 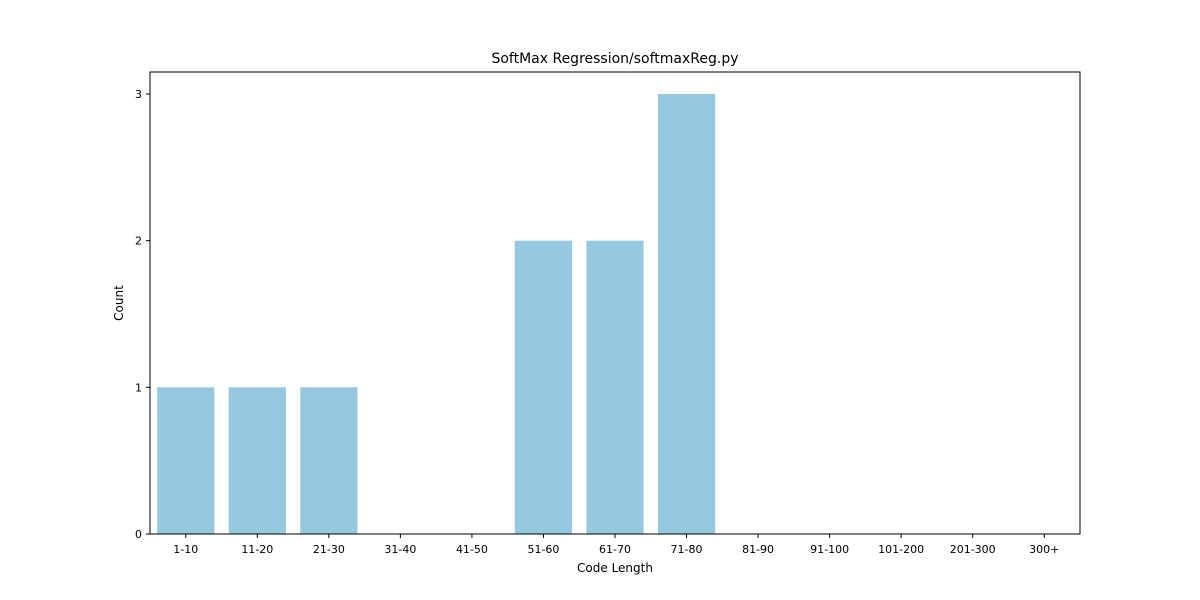 I want to click on x-tick-label: 51-60, so click(x=543, y=549).